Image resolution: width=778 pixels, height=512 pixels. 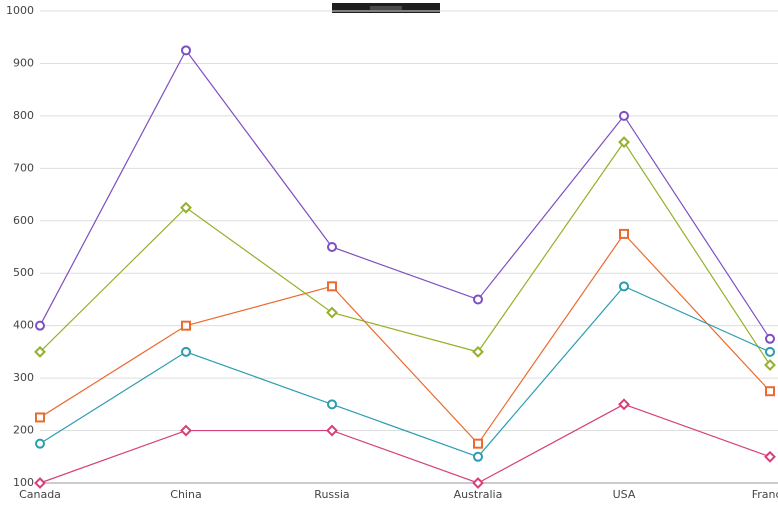 I want to click on y-tick-label: 500, so click(x=23, y=272).